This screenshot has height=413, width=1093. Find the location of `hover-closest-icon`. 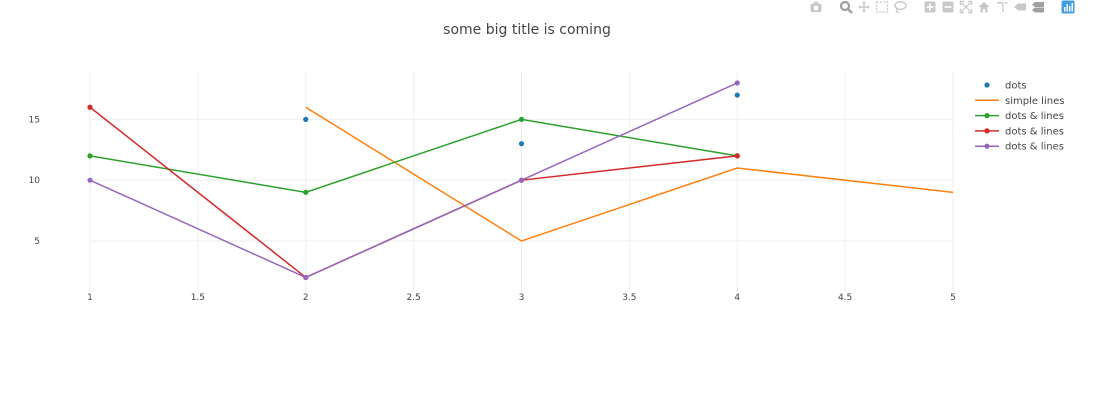

hover-closest-icon is located at coordinates (1020, 7).